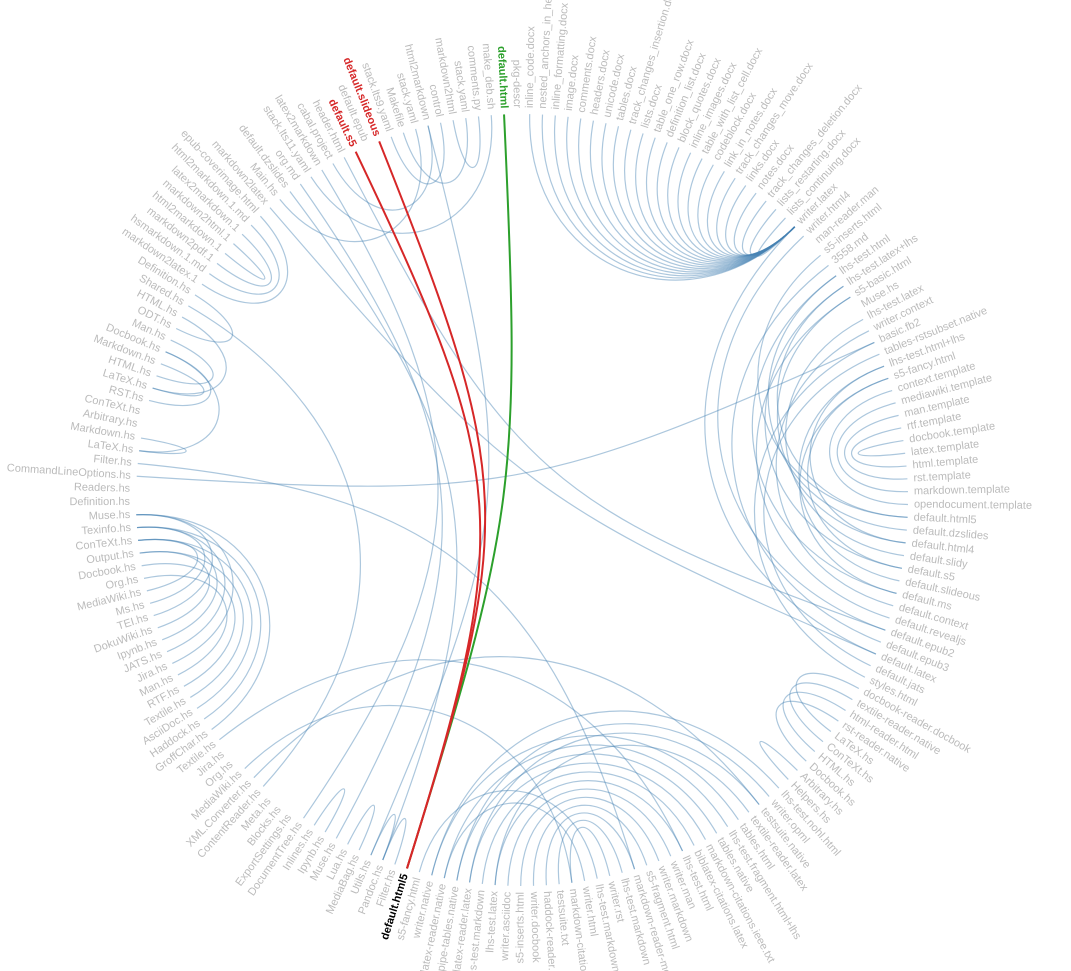  I want to click on highlight-edges, so click(433, 491).